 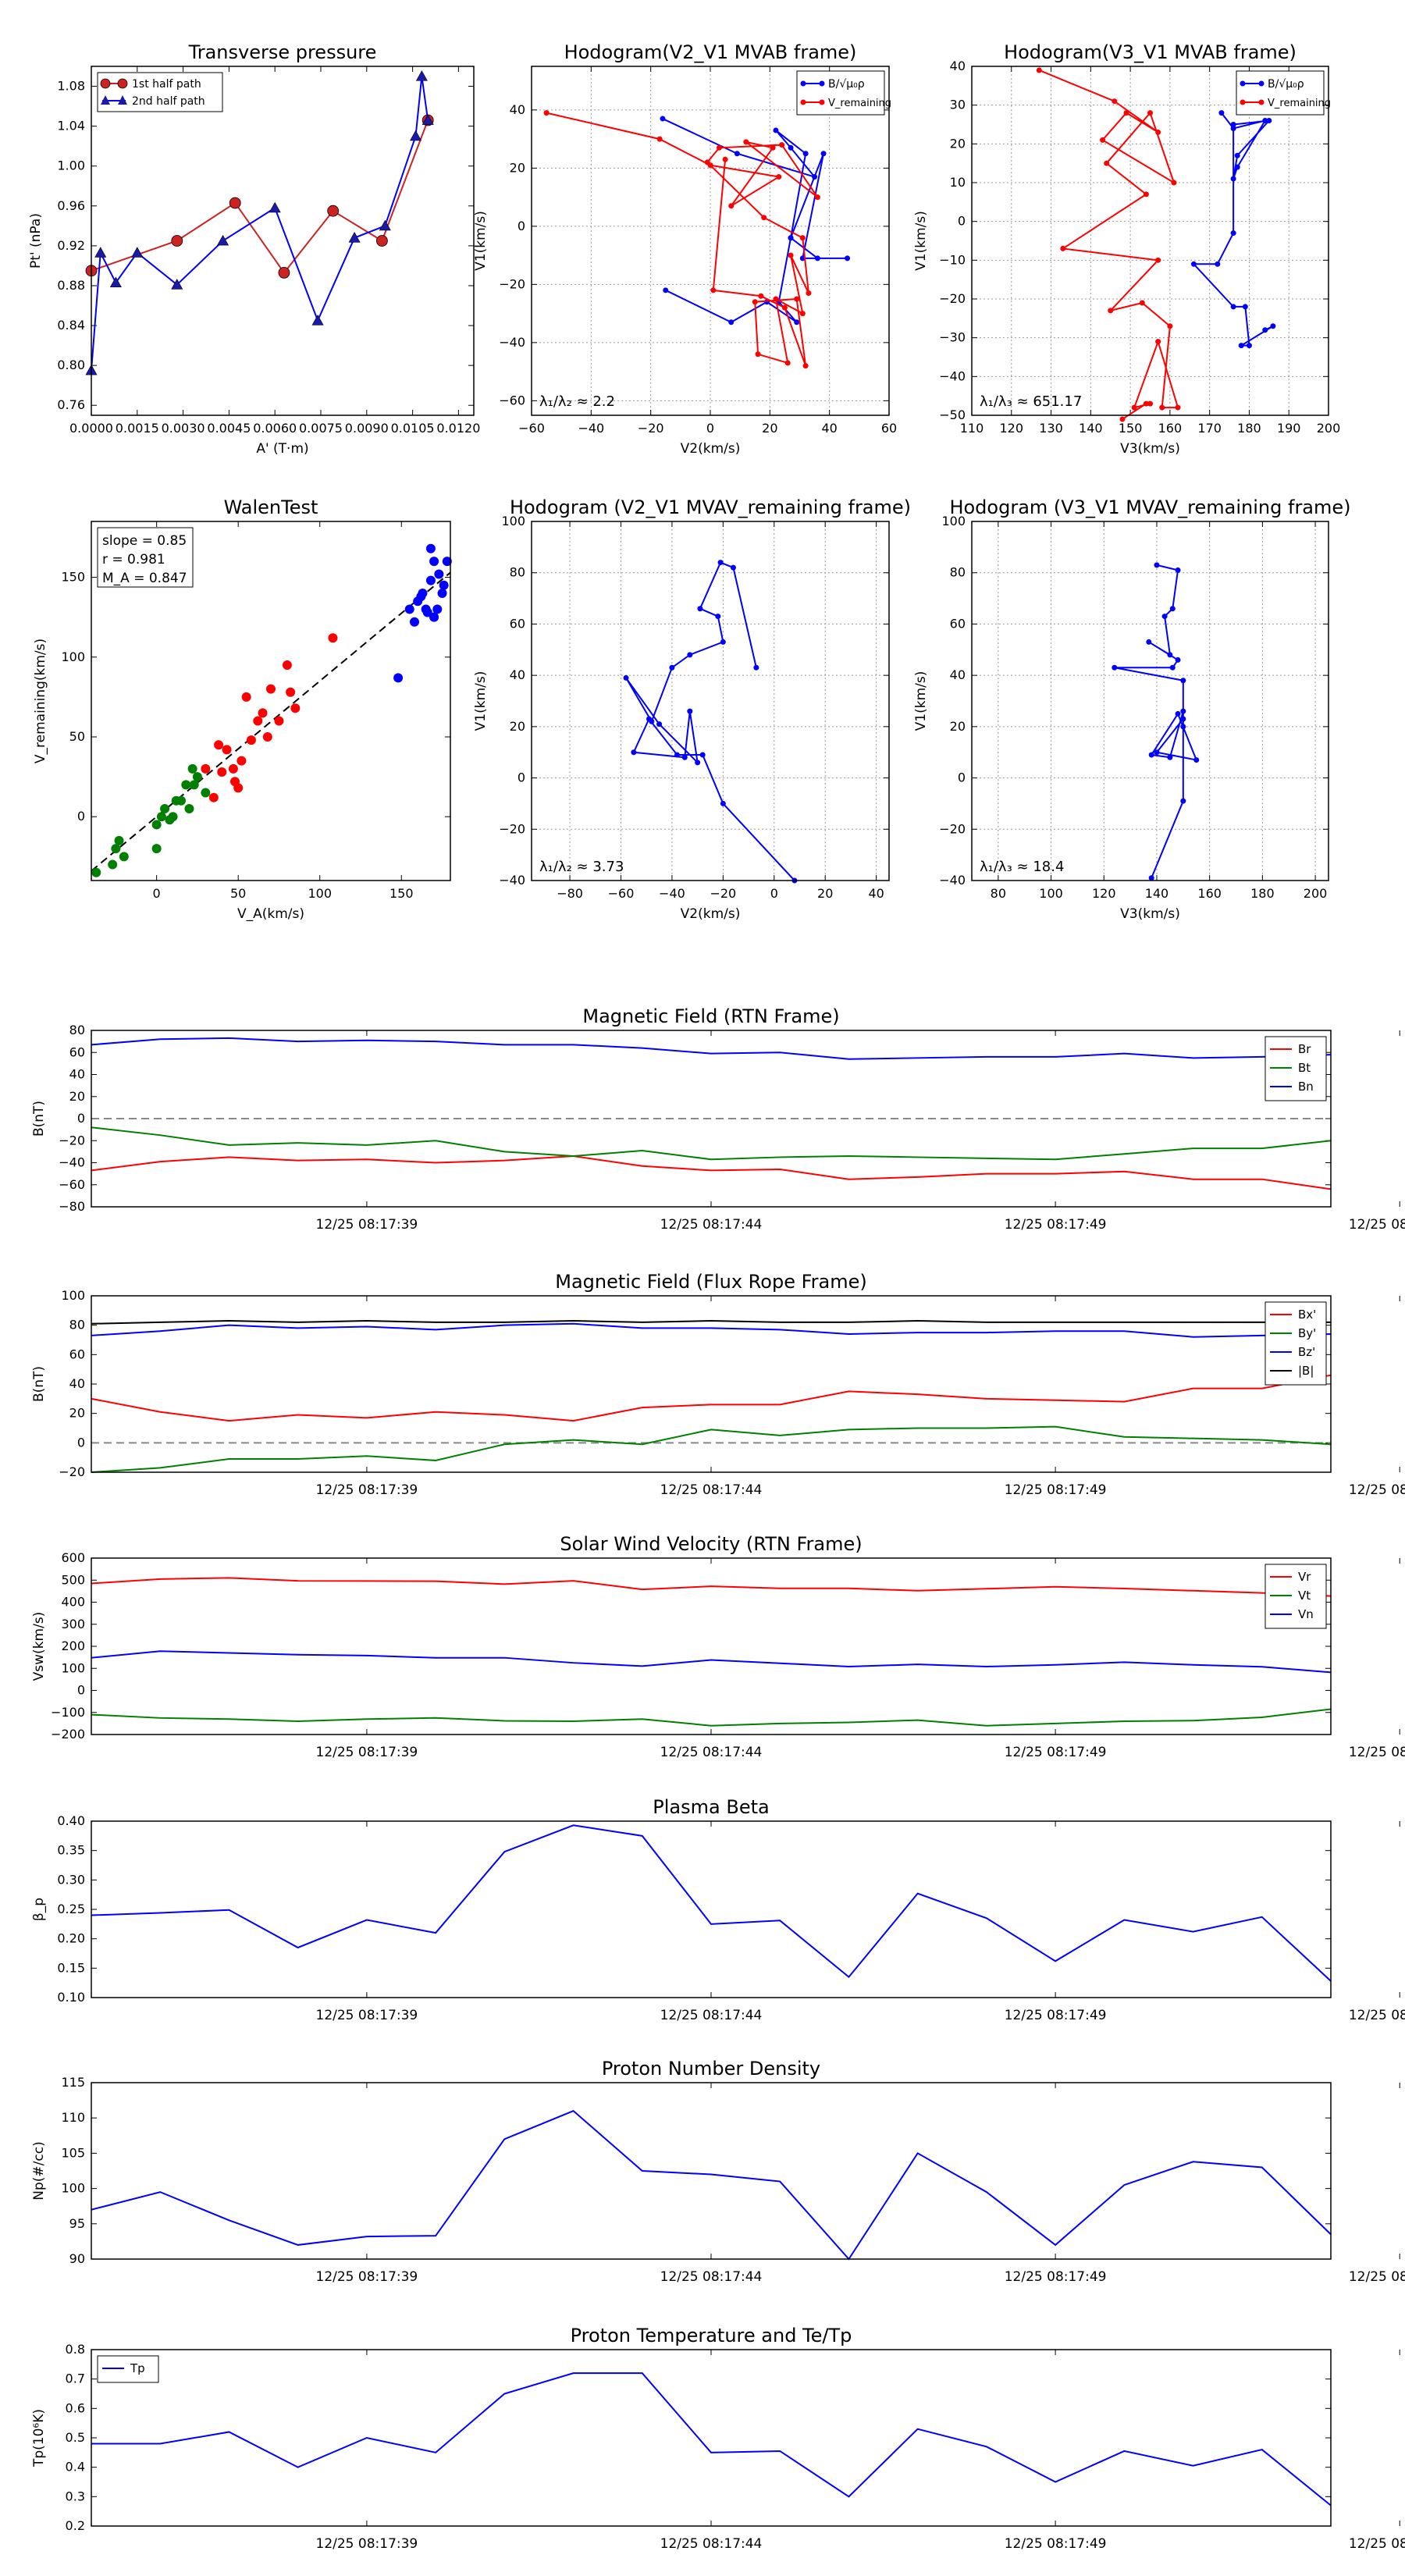 What do you see at coordinates (1151, 52) in the screenshot?
I see `chart-title: Hodogram(V3_V1 MVAB frame)` at bounding box center [1151, 52].